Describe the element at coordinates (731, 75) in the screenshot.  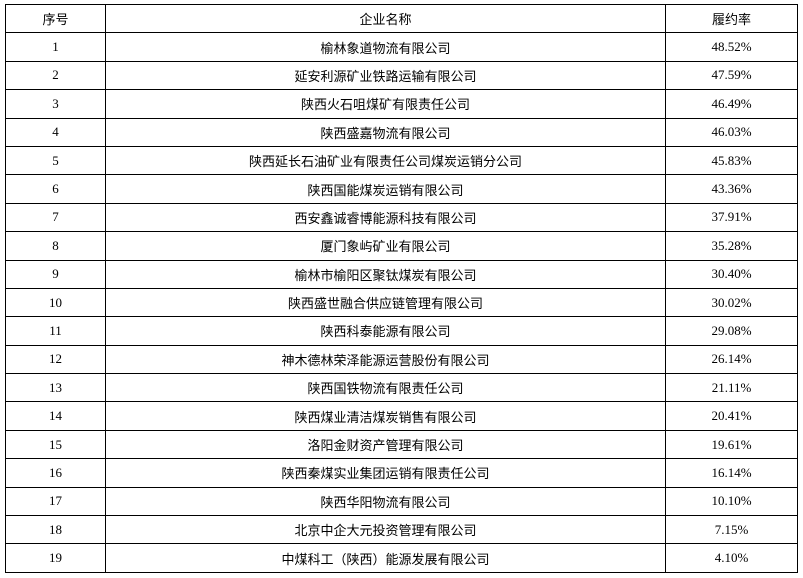
I see `compliance-rate-cell: 47.59%` at that location.